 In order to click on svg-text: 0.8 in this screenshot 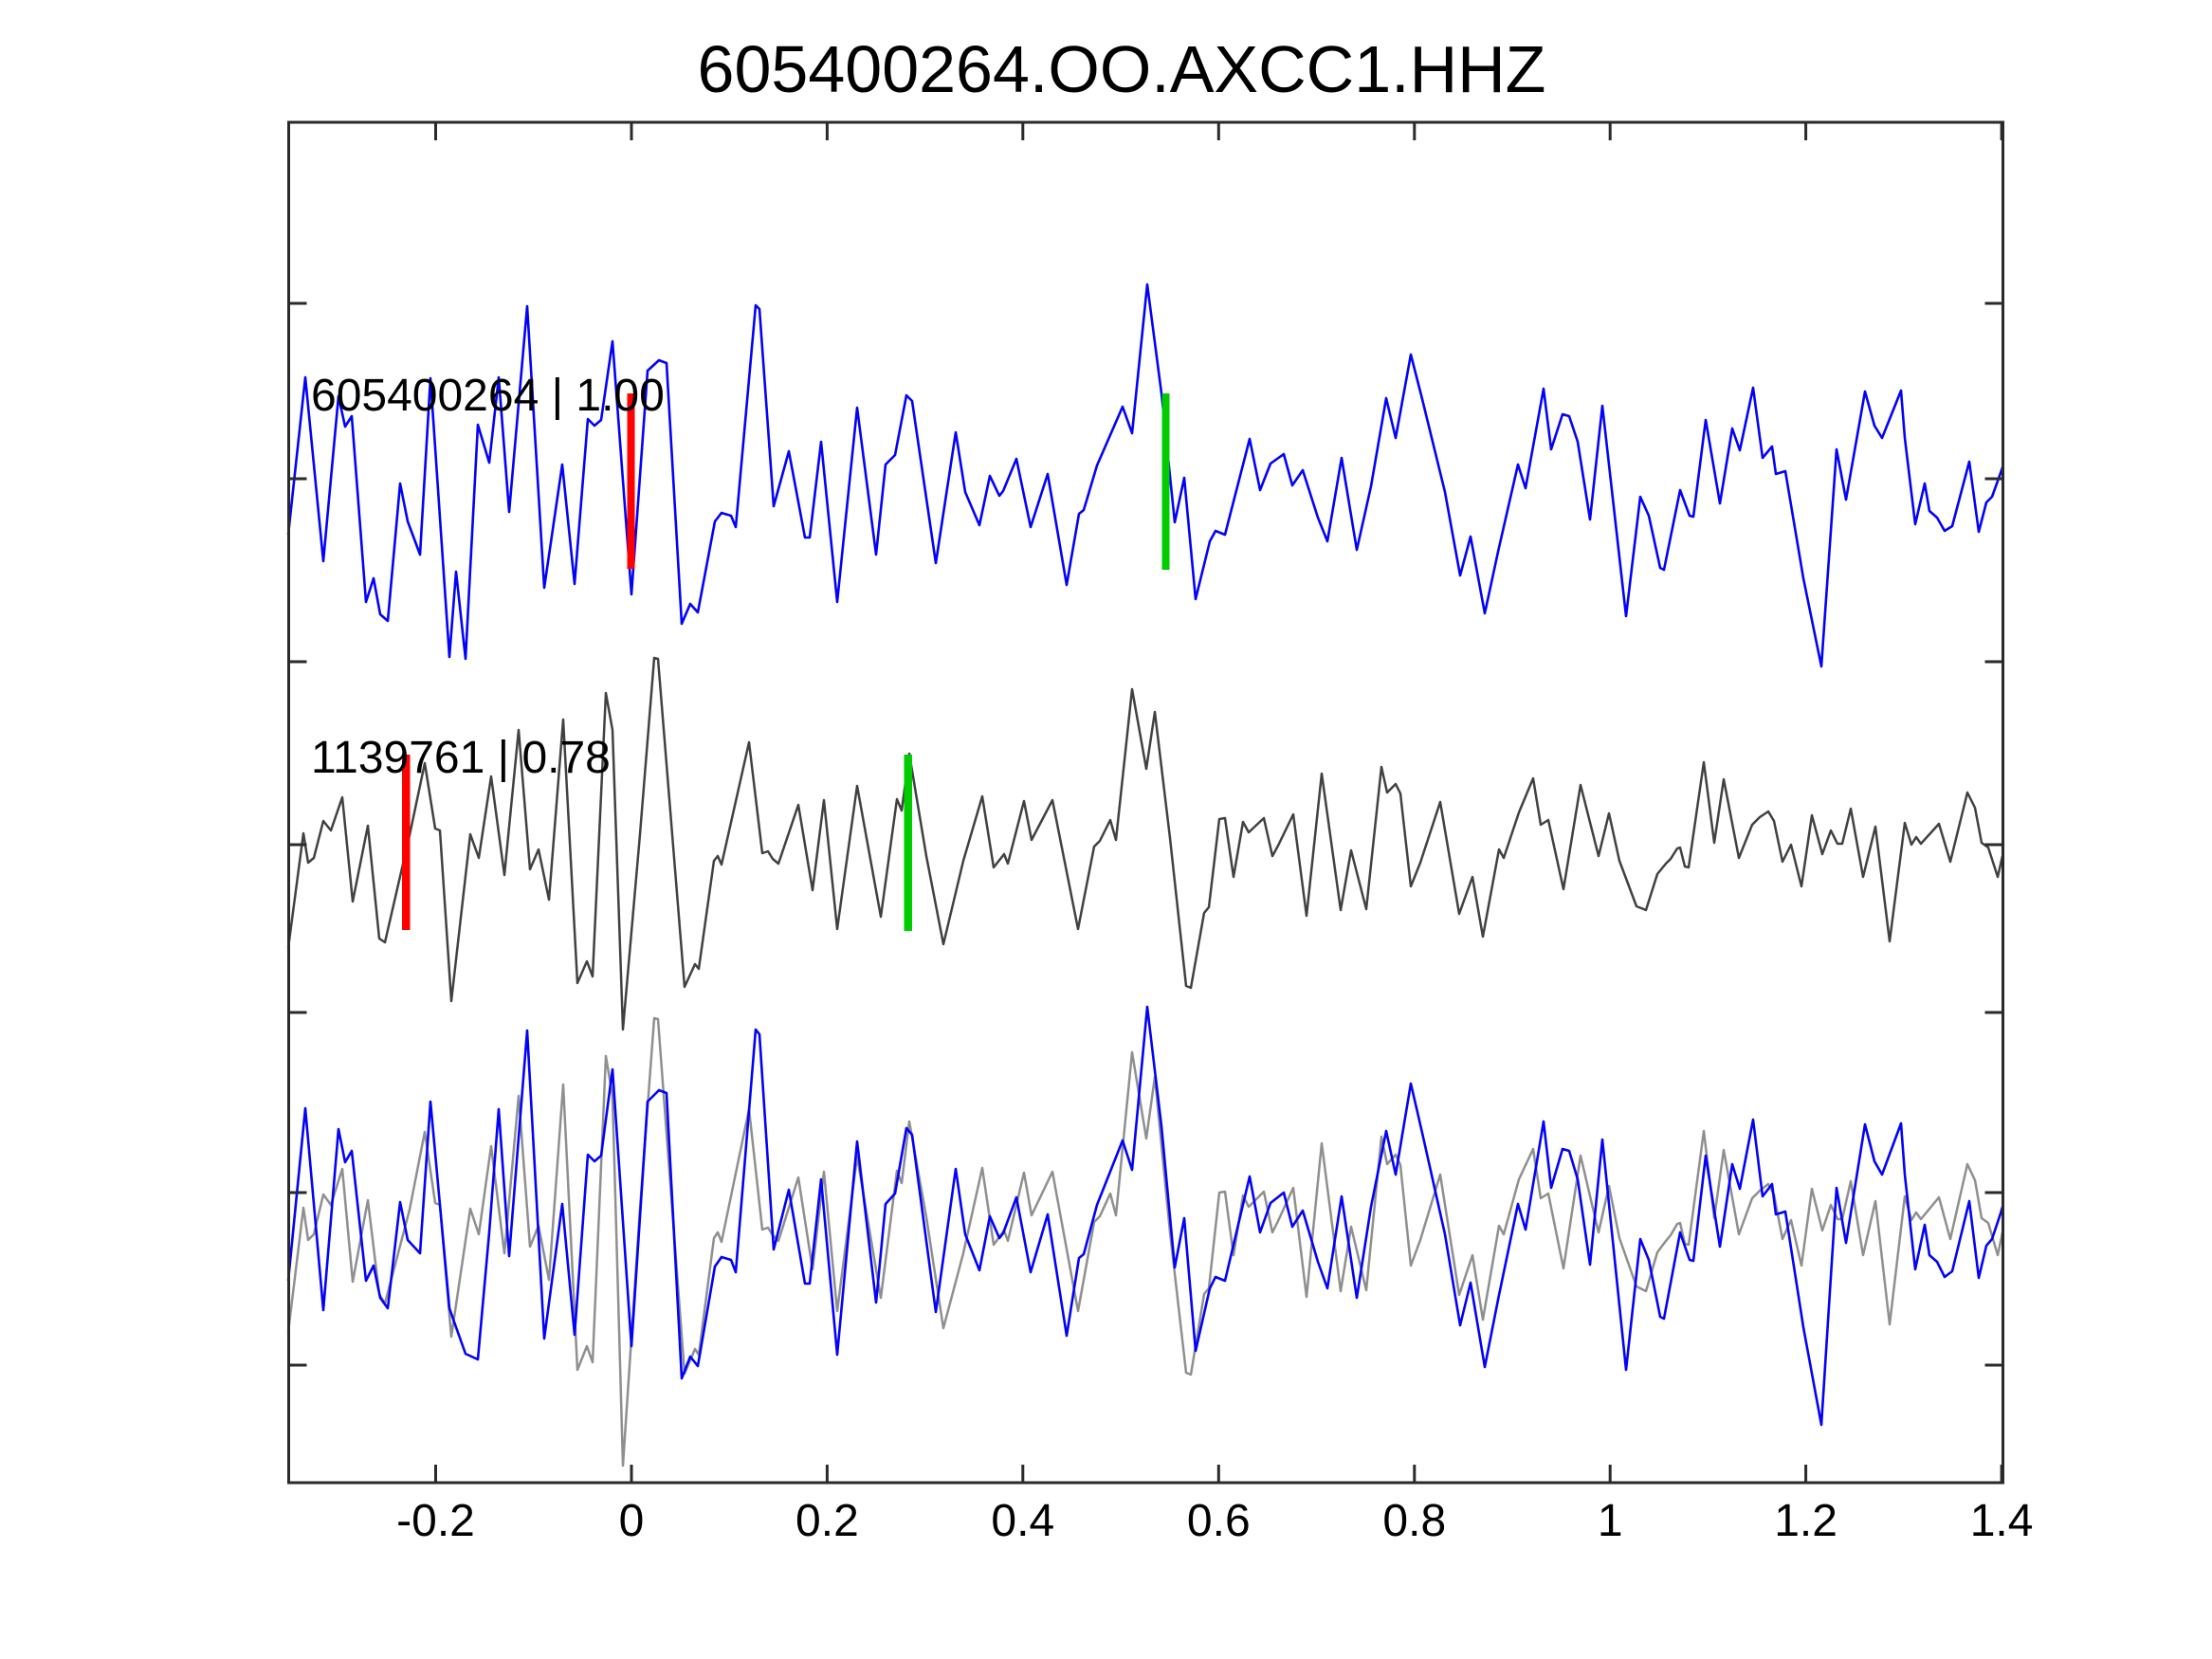, I will do `click(1414, 1521)`.